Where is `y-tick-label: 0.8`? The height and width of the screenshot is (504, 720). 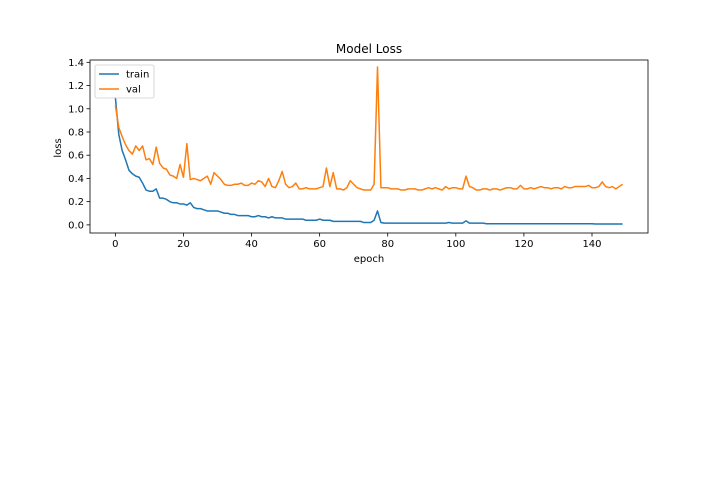
y-tick-label: 0.8 is located at coordinates (76, 132).